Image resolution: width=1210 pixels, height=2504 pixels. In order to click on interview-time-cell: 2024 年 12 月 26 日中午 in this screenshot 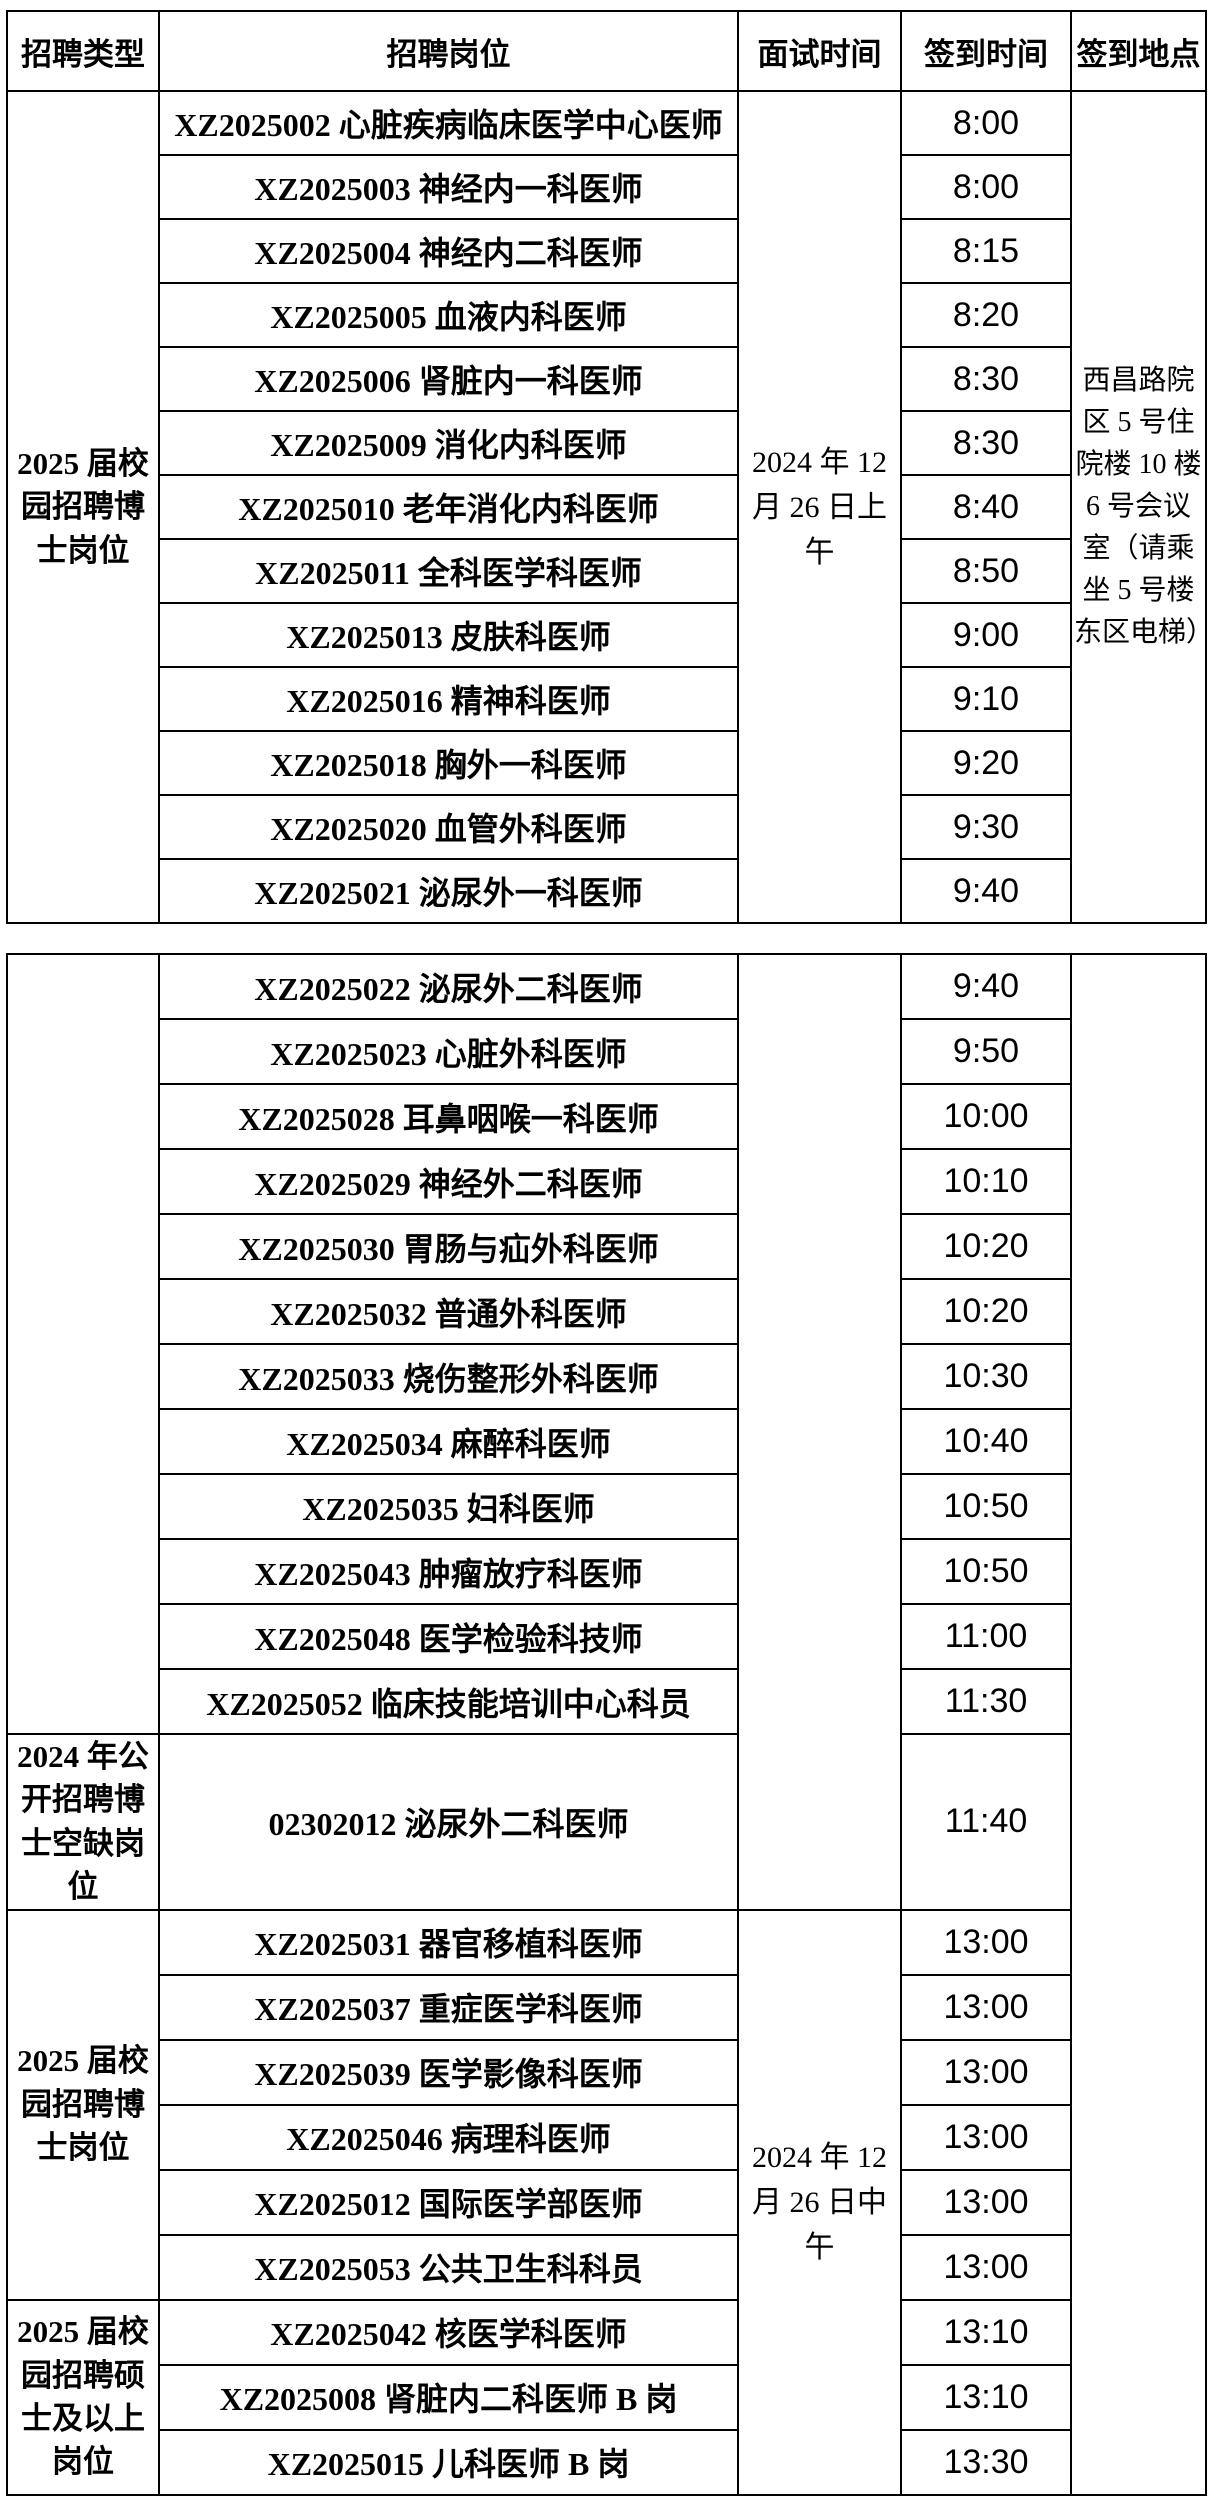, I will do `click(819, 2202)`.